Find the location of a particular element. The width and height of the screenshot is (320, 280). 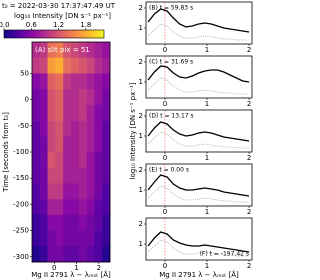

y-tick-label: -200 is located at coordinates (21, 204).